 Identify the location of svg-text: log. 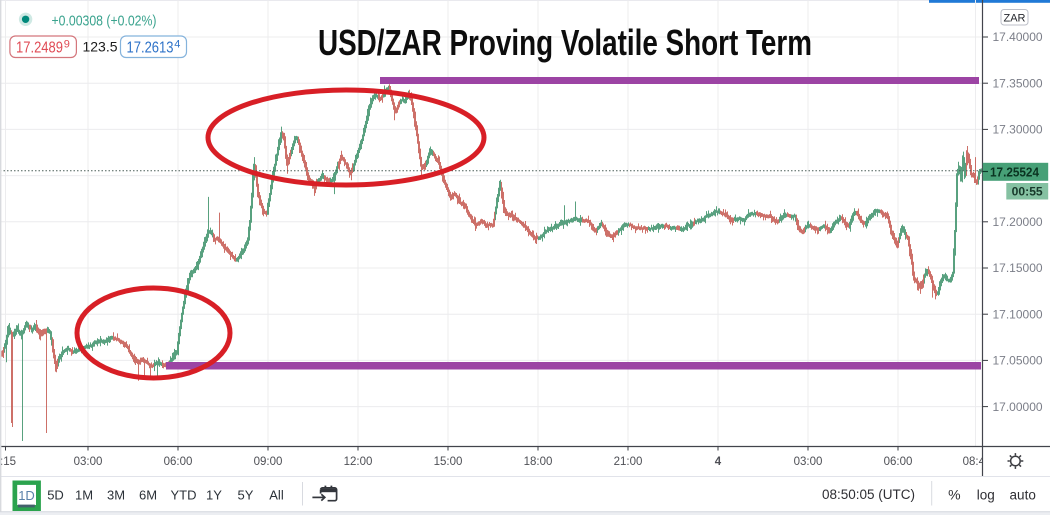
(986, 495).